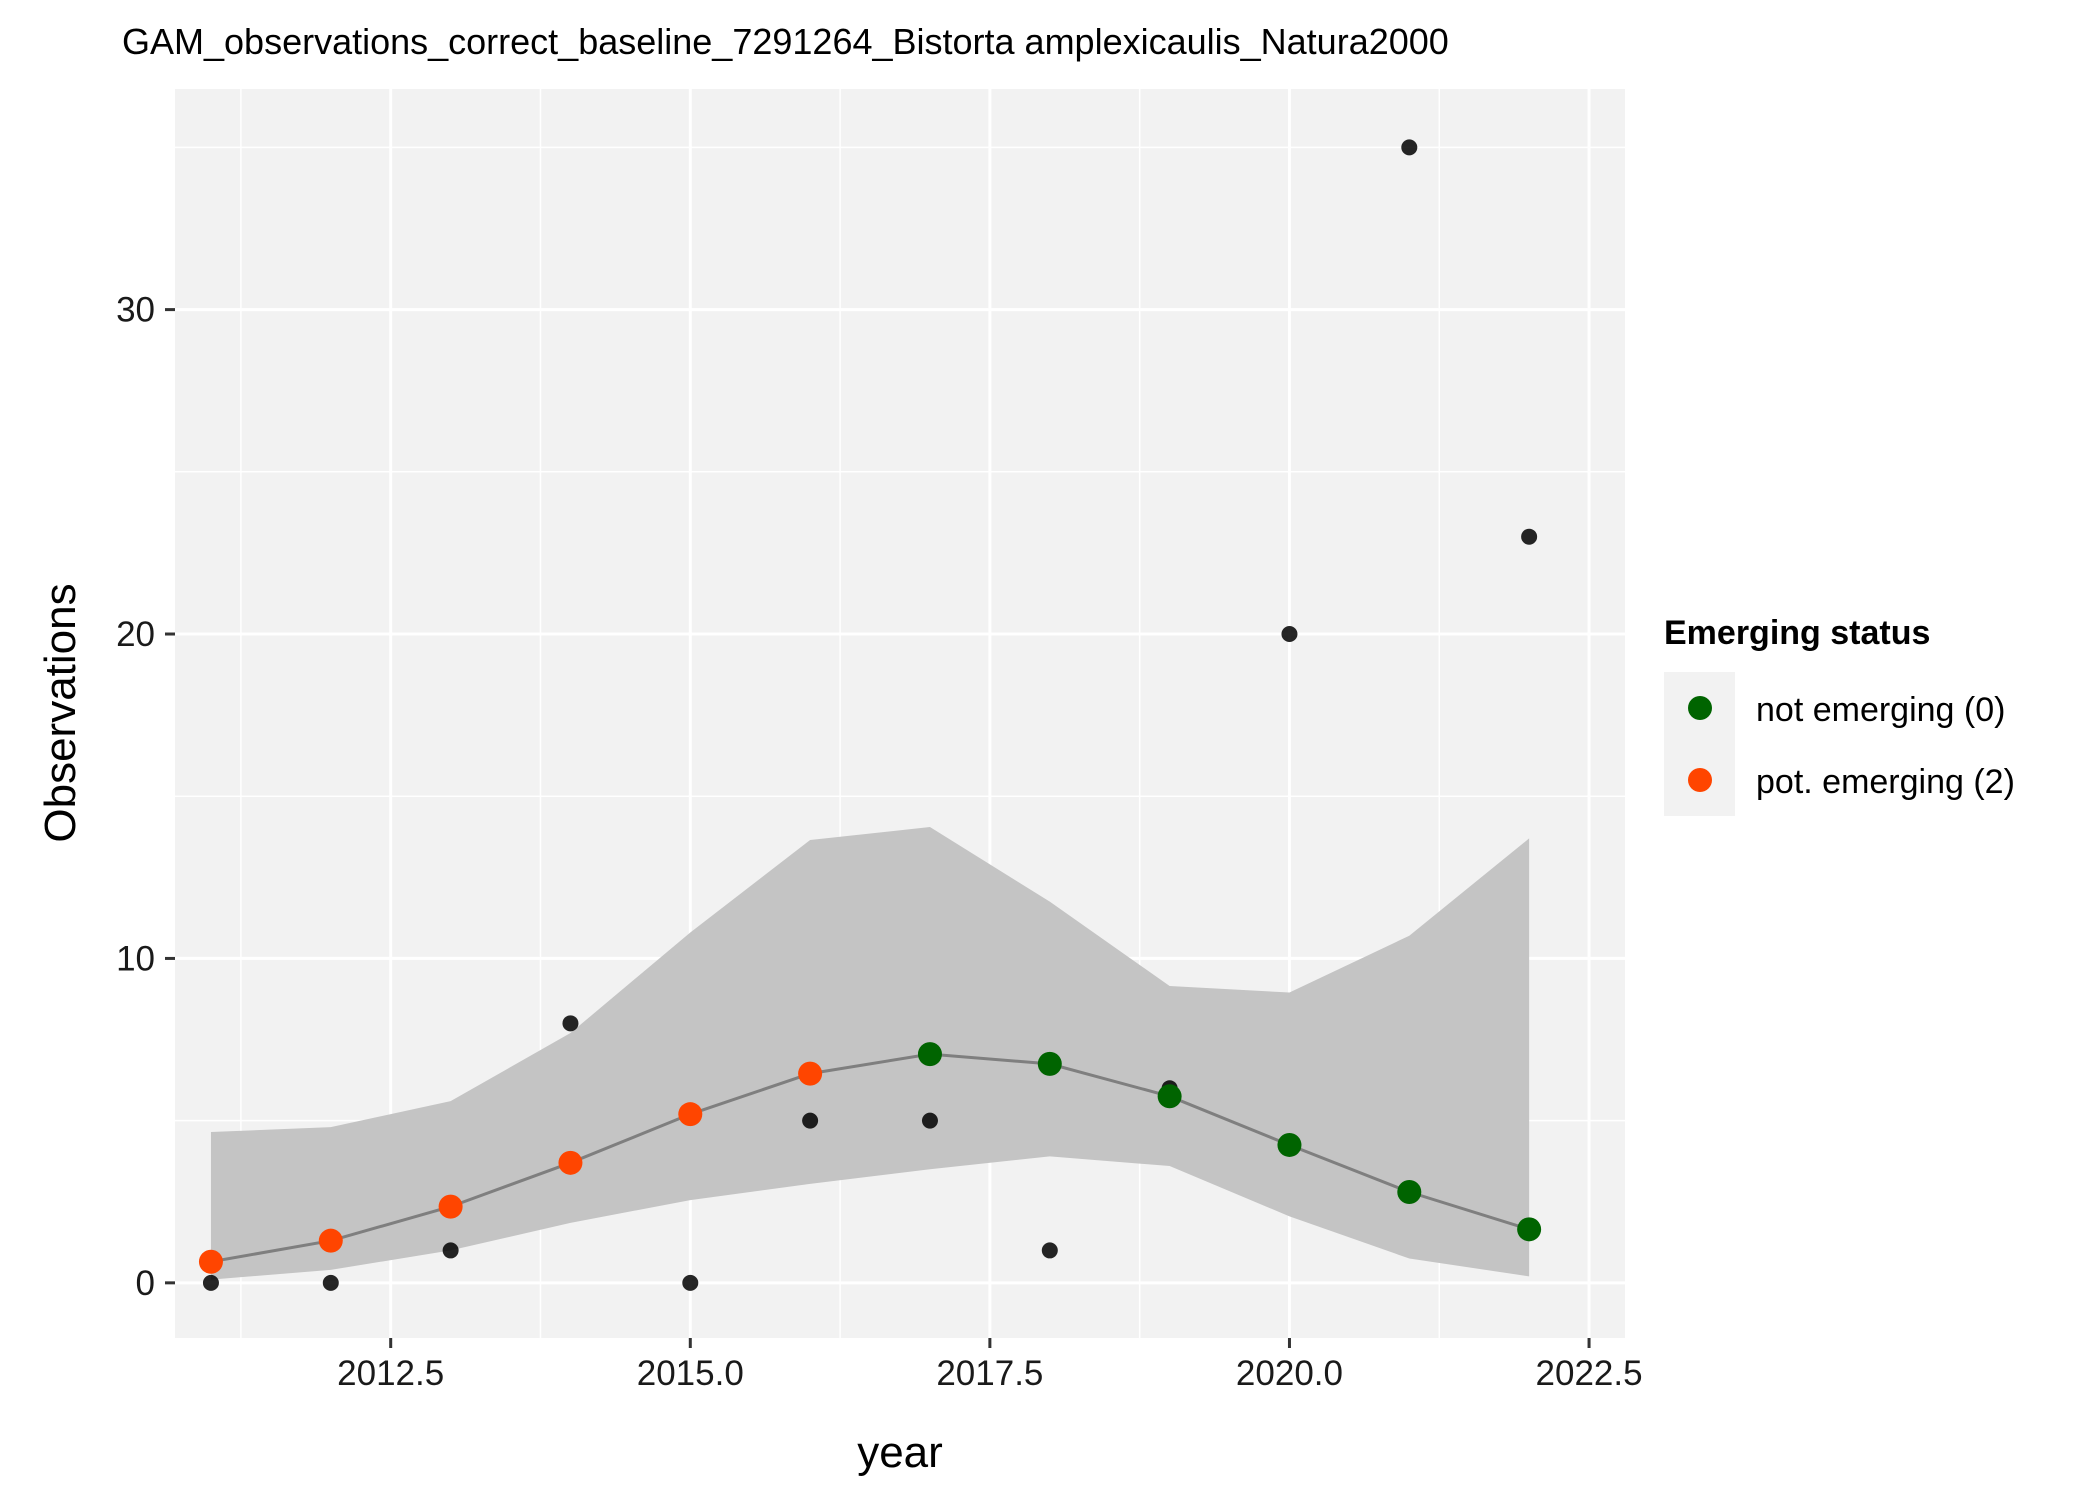 This screenshot has width=2100, height=1499. Describe the element at coordinates (1880, 710) in the screenshot. I see `legend-label-not-emerging: not emerging (0)` at that location.